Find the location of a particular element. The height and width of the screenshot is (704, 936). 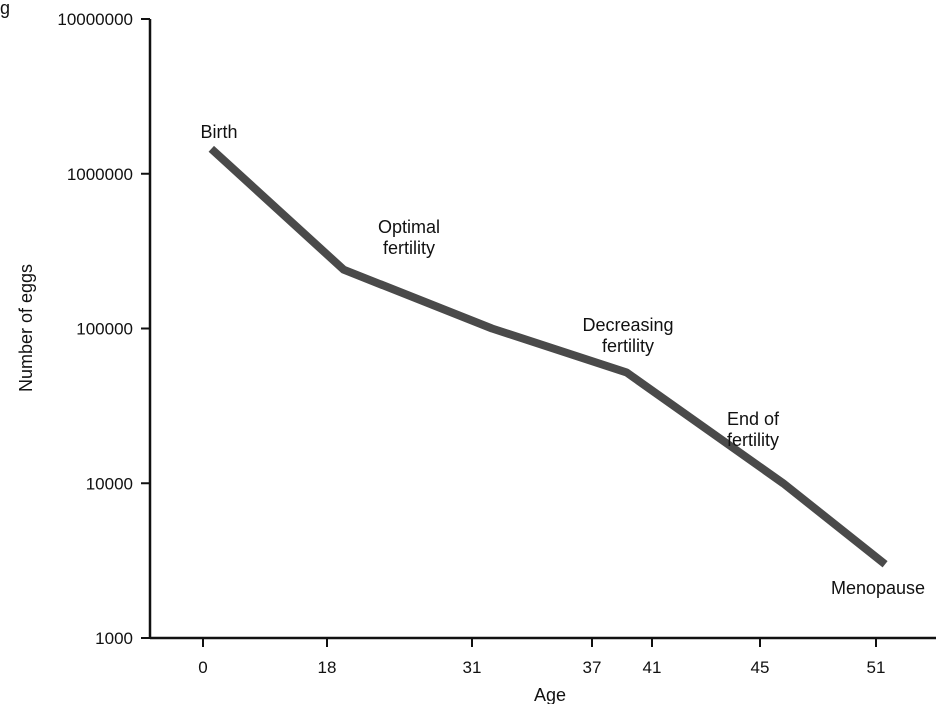

y-tick-label: 100000 is located at coordinates (104, 329).